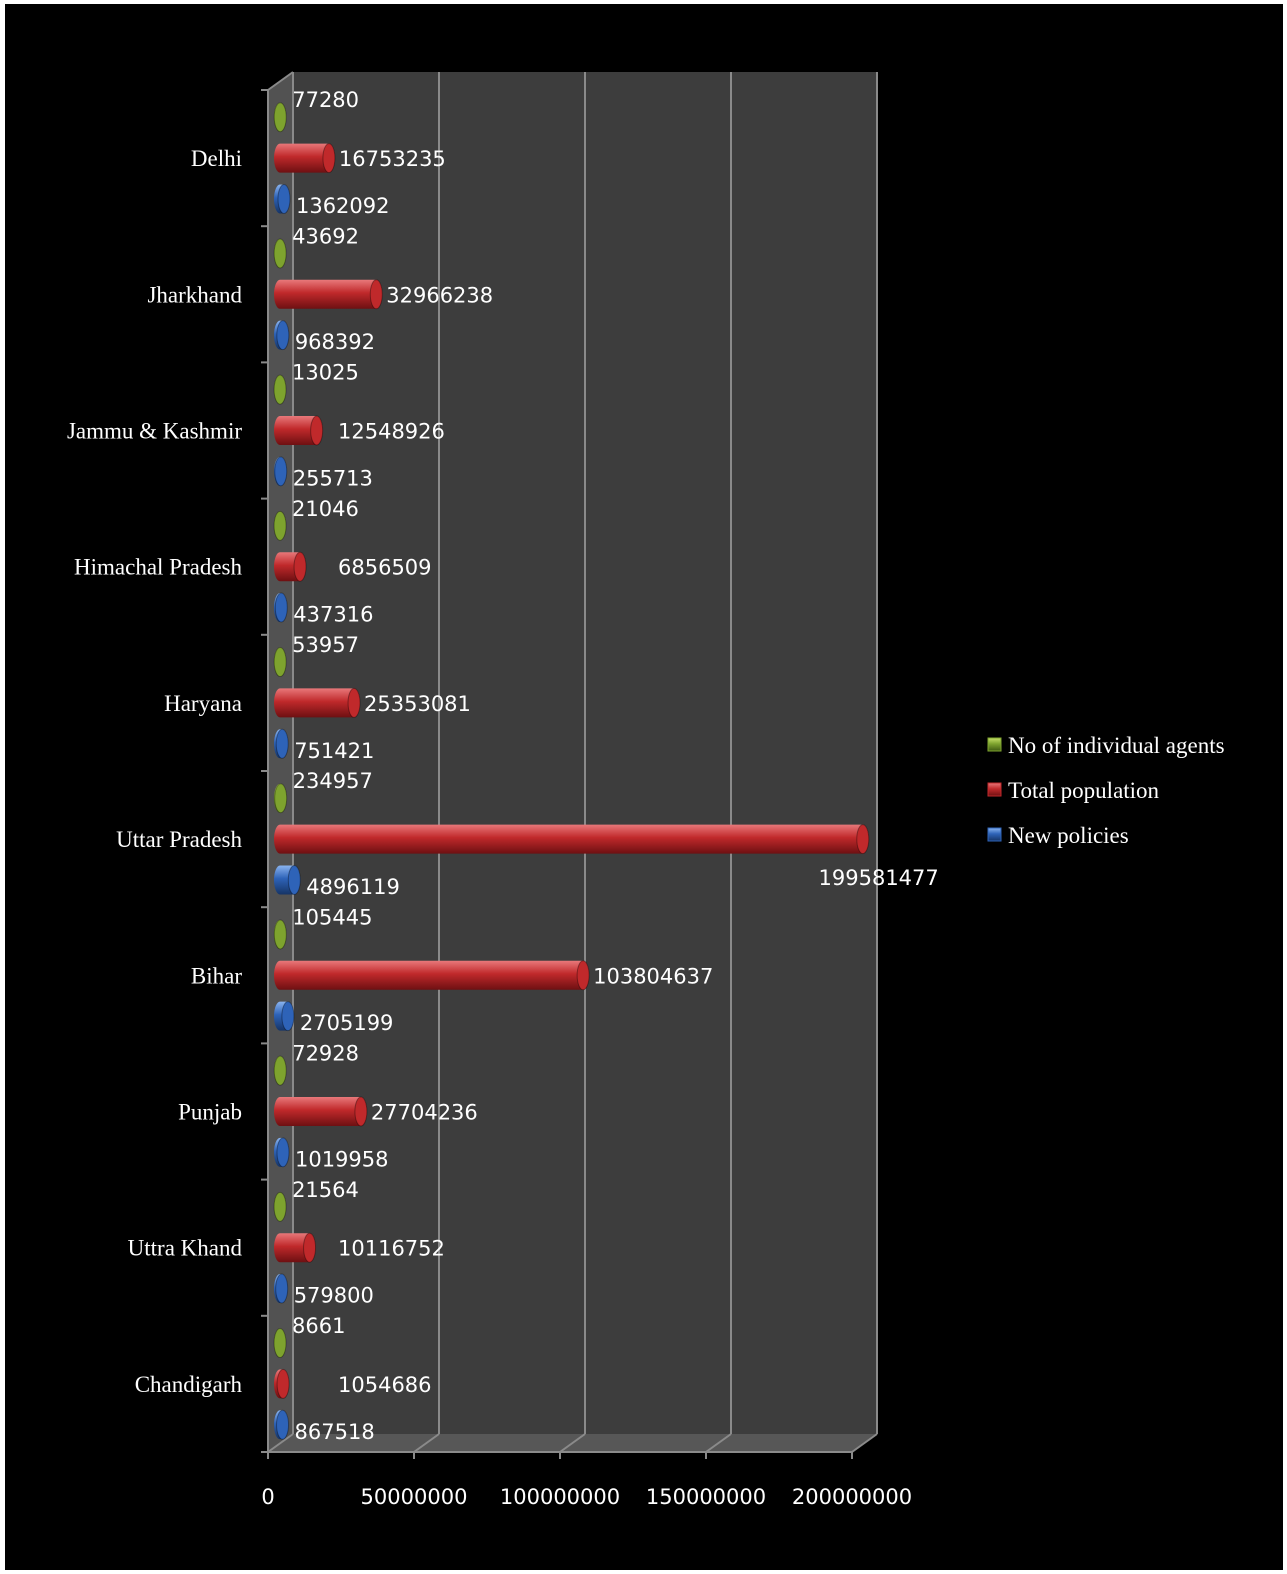  What do you see at coordinates (216, 975) in the screenshot?
I see `category-label: Bihar` at bounding box center [216, 975].